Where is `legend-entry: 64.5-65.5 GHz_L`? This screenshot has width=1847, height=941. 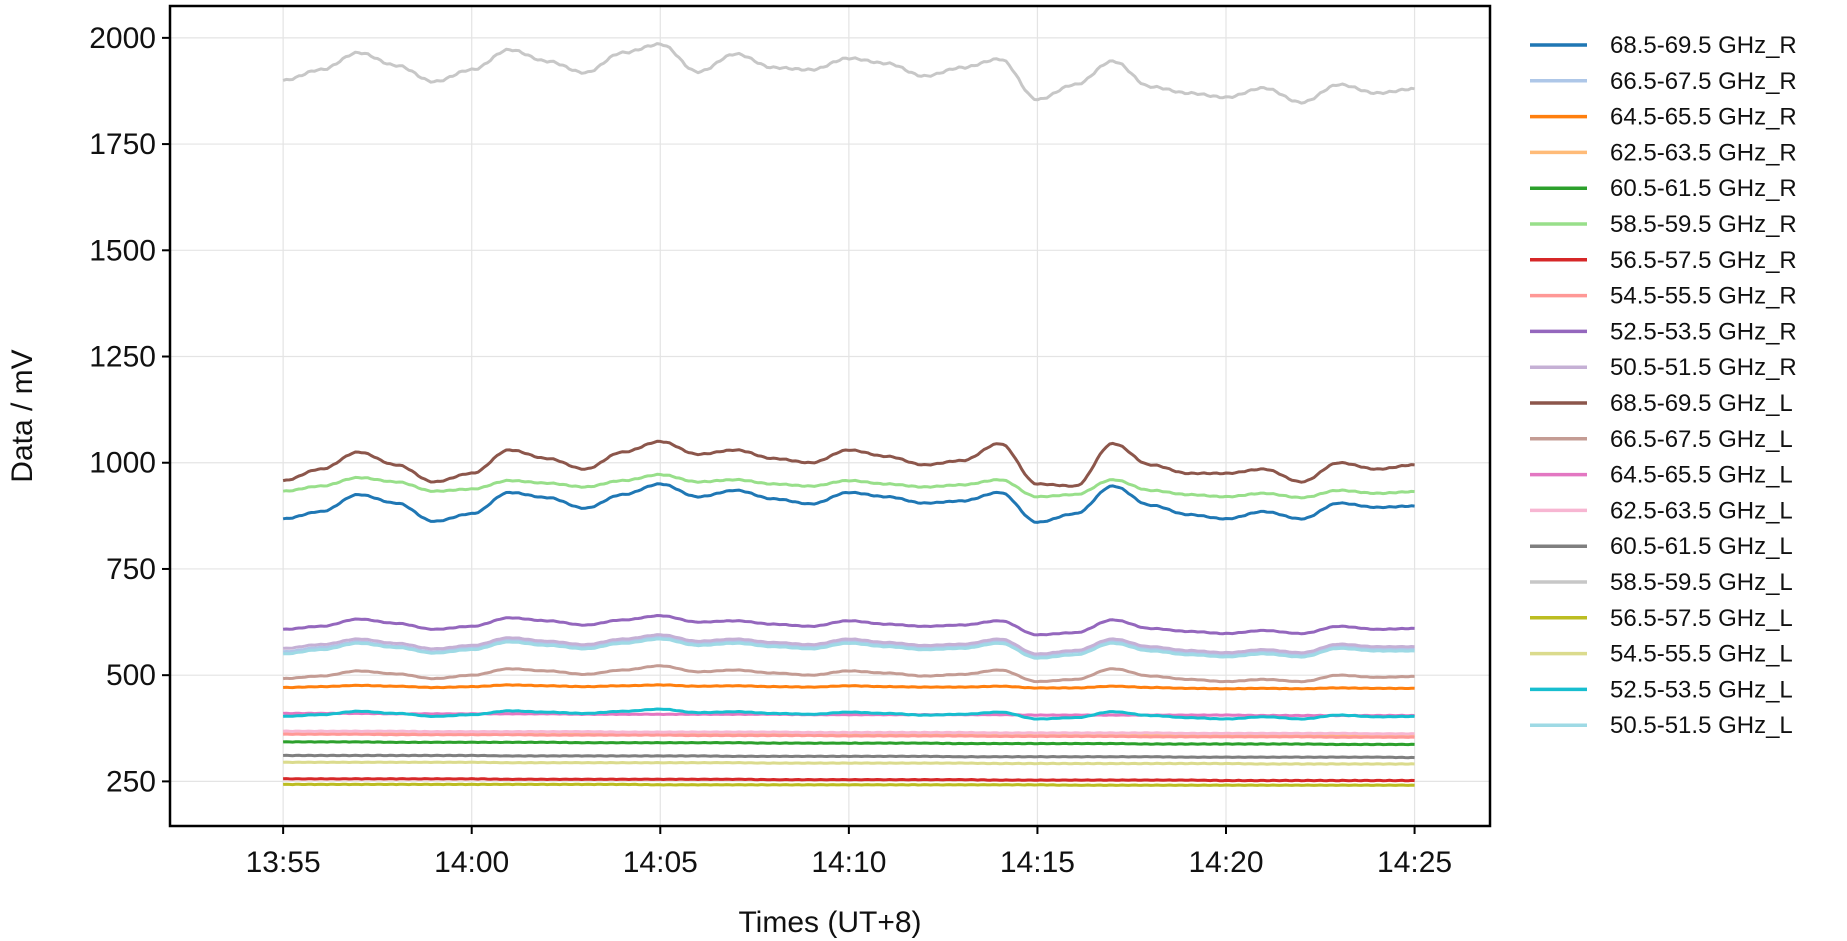
legend-entry: 64.5-65.5 GHz_L is located at coordinates (1701, 475).